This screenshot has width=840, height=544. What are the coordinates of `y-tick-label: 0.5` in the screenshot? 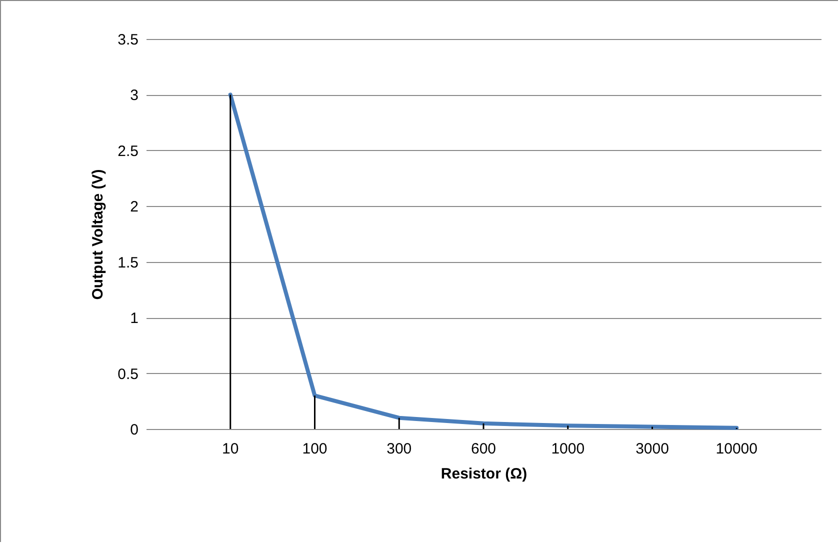 It's located at (128, 374).